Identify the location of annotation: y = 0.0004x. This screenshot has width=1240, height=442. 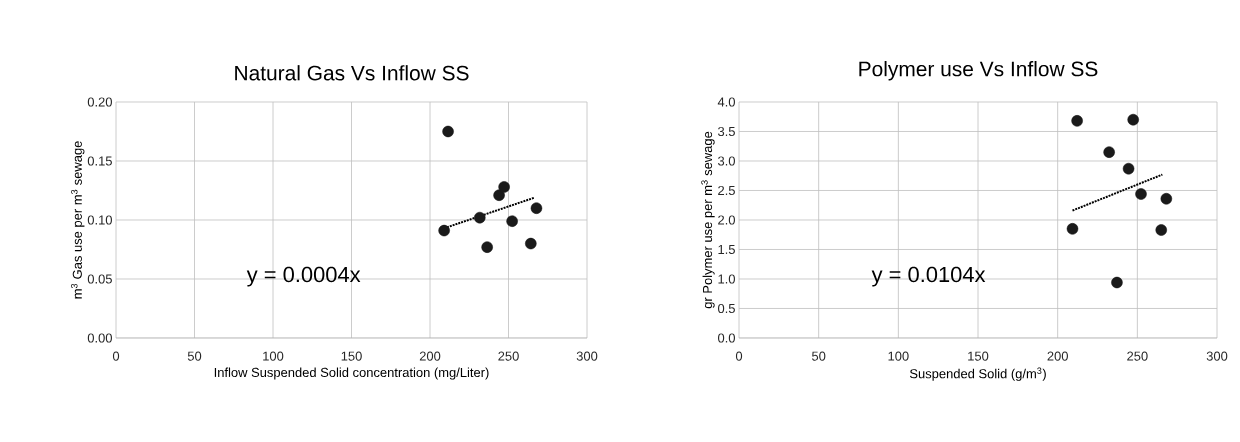
(303, 276).